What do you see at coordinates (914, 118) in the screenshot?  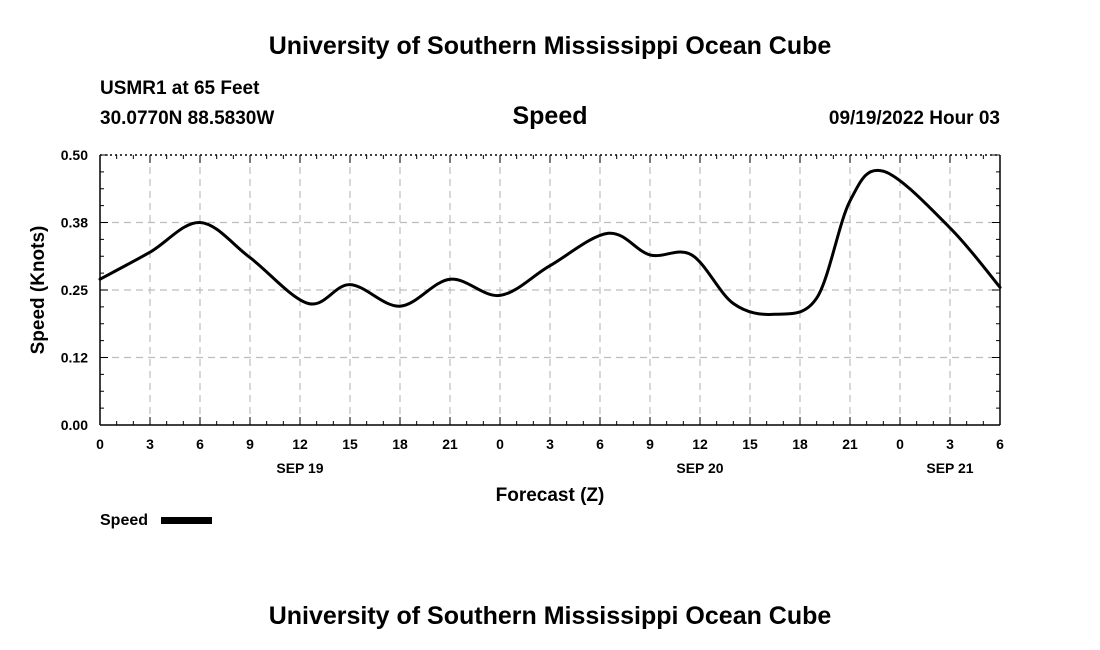 I see `datetime-label: 09/19/2022 Hour 03` at bounding box center [914, 118].